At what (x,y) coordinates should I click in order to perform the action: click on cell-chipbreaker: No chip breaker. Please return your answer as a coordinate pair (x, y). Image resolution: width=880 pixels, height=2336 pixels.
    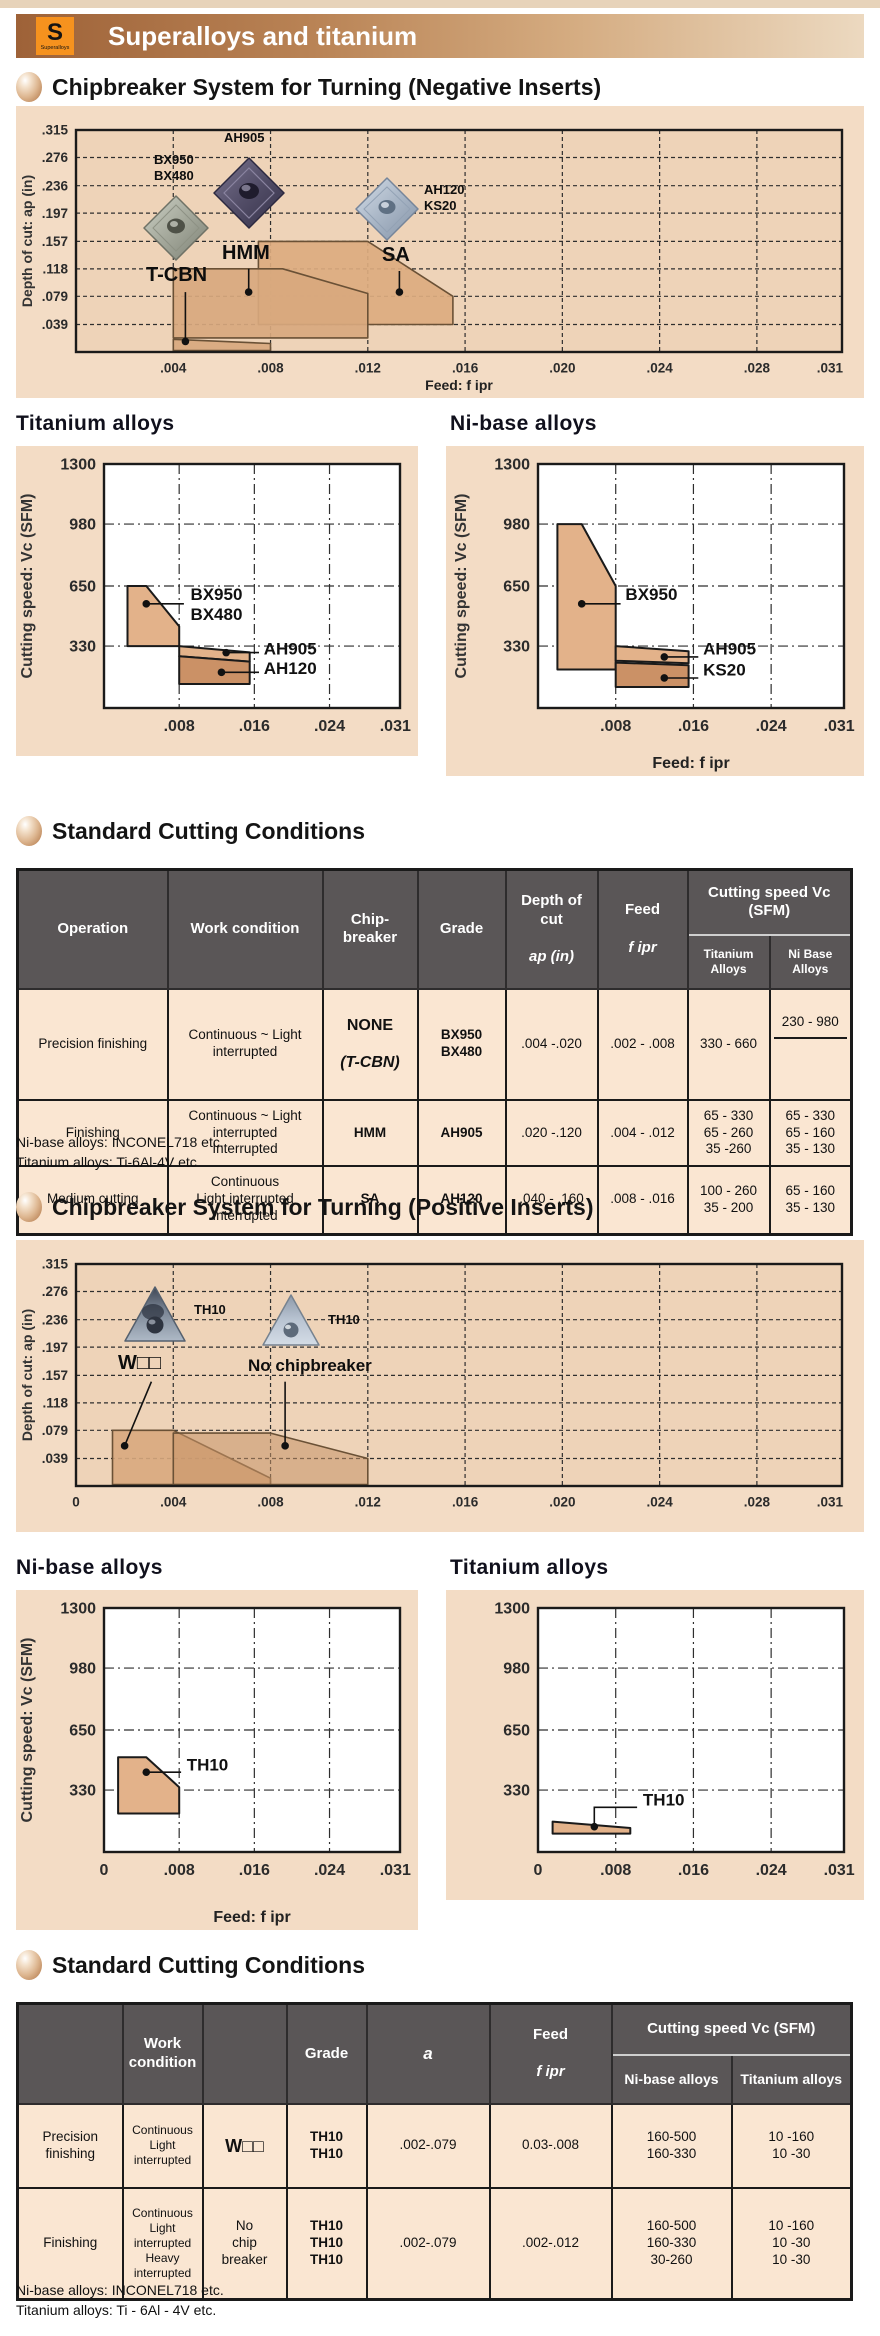
    Looking at the image, I should click on (244, 2243).